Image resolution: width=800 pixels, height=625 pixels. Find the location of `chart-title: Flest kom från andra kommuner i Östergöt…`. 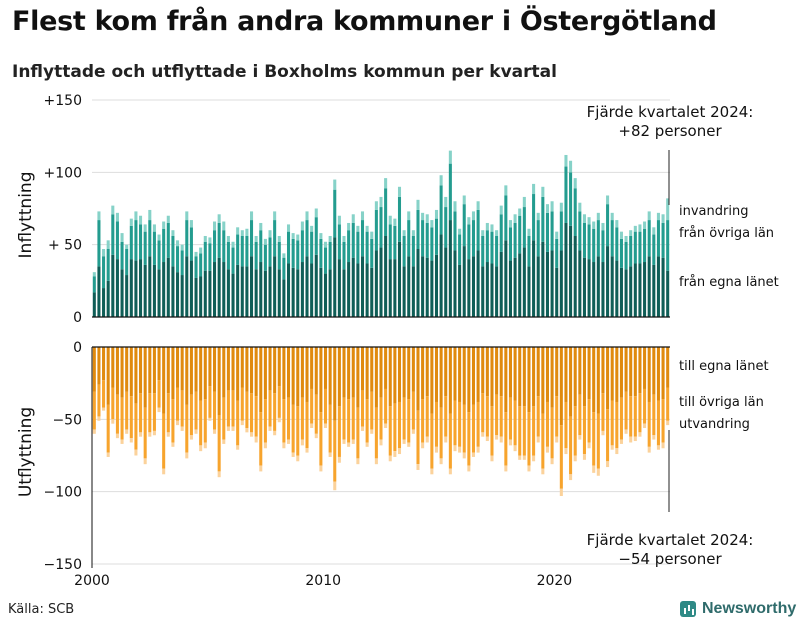

chart-title: Flest kom från andra kommuner i Östergöt… is located at coordinates (364, 21).